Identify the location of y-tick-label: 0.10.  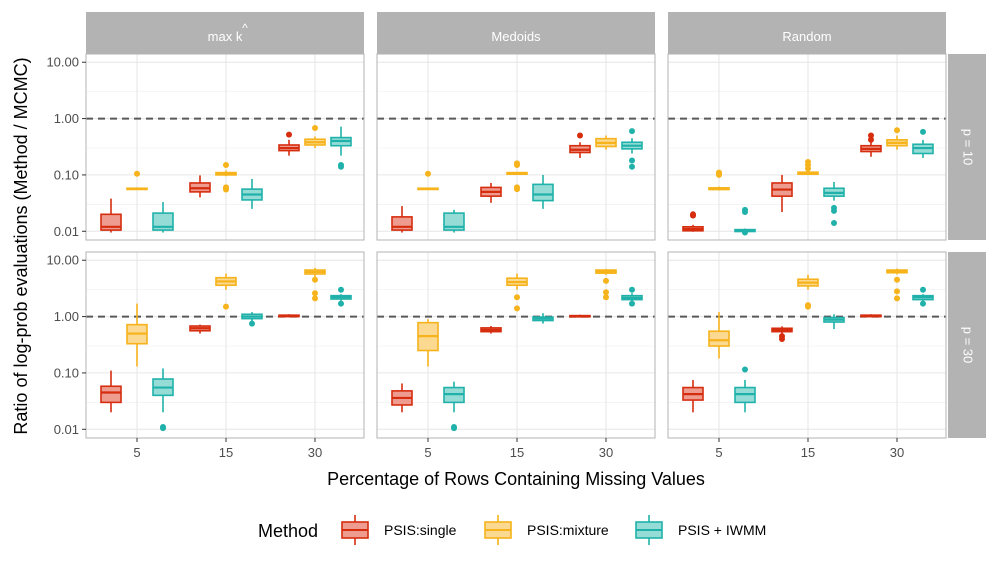
(66, 372).